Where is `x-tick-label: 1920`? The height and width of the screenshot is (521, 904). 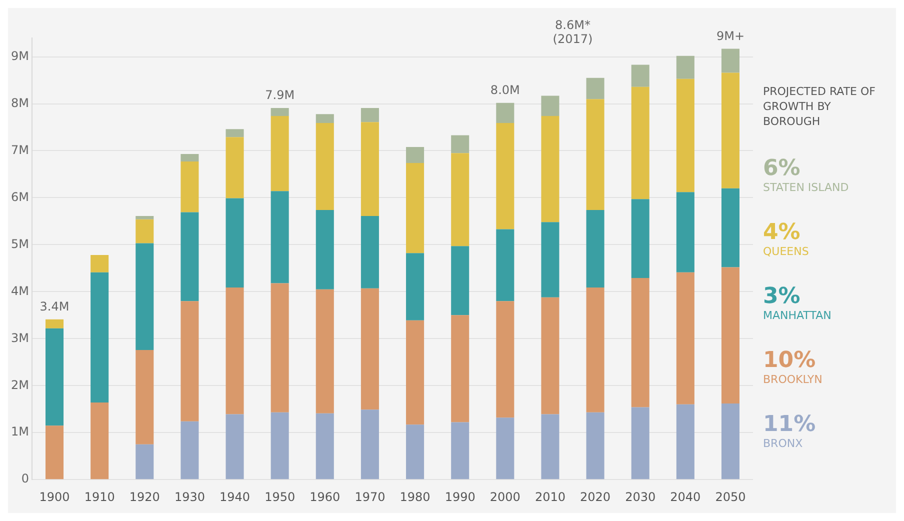 x-tick-label: 1920 is located at coordinates (144, 497).